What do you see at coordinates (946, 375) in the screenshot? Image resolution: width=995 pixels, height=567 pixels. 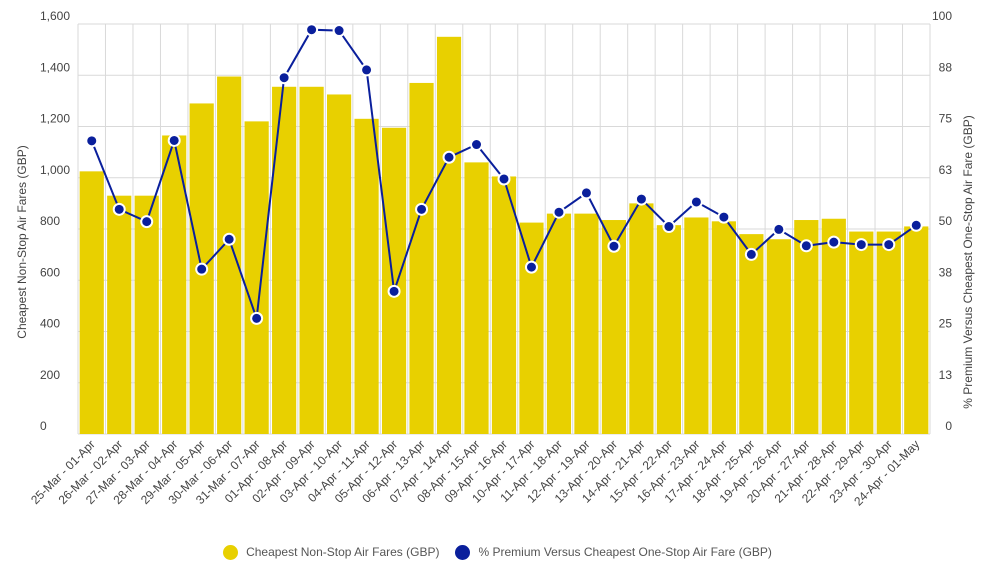 I see `right-tick-label: 13` at bounding box center [946, 375].